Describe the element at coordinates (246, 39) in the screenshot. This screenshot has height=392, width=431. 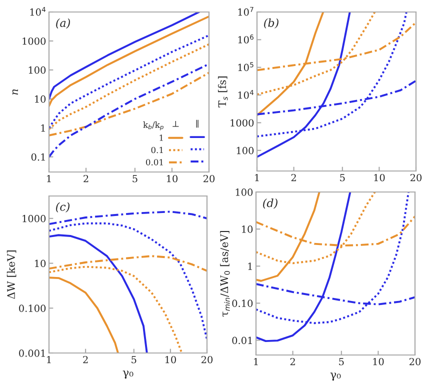
I see `y-tick-label: 10$^{6}$` at that location.